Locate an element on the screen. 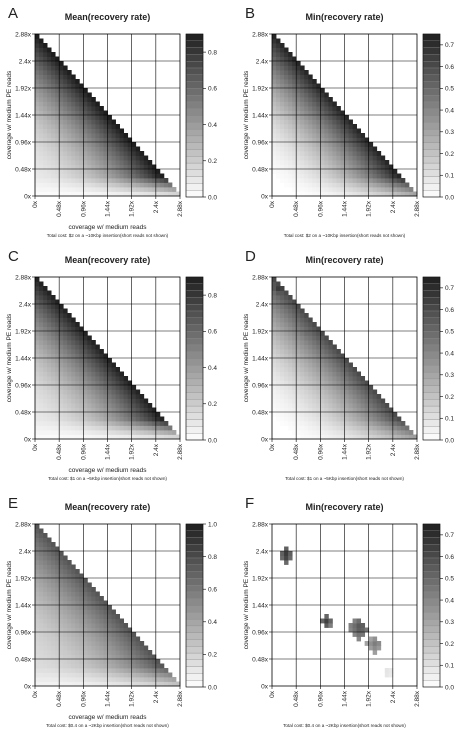 The image size is (474, 733). grid is located at coordinates (107, 605).